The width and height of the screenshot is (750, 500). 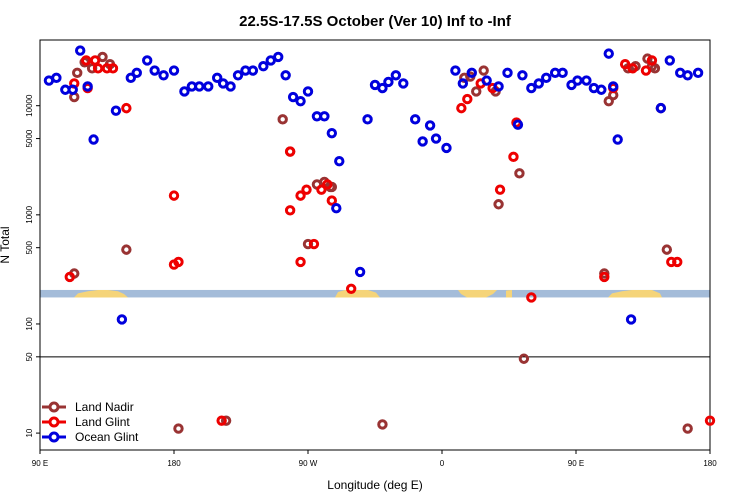 I want to click on legend: Land Nadir Land Glint Ocean Glint, so click(x=90, y=422).